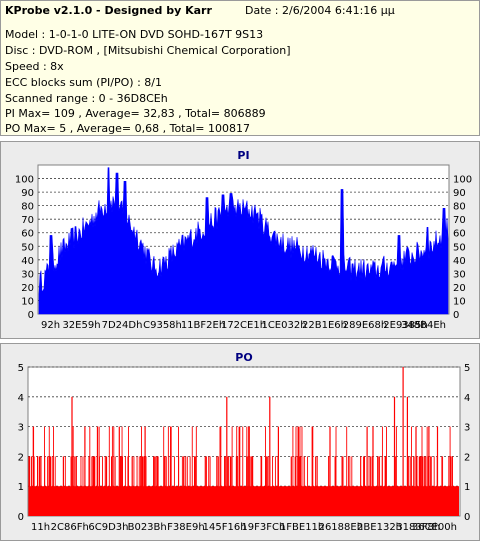 The width and height of the screenshot is (480, 545). What do you see at coordinates (108, 10) in the screenshot?
I see `app-title: KProbe v2.1.0 - Designed by Karr` at bounding box center [108, 10].